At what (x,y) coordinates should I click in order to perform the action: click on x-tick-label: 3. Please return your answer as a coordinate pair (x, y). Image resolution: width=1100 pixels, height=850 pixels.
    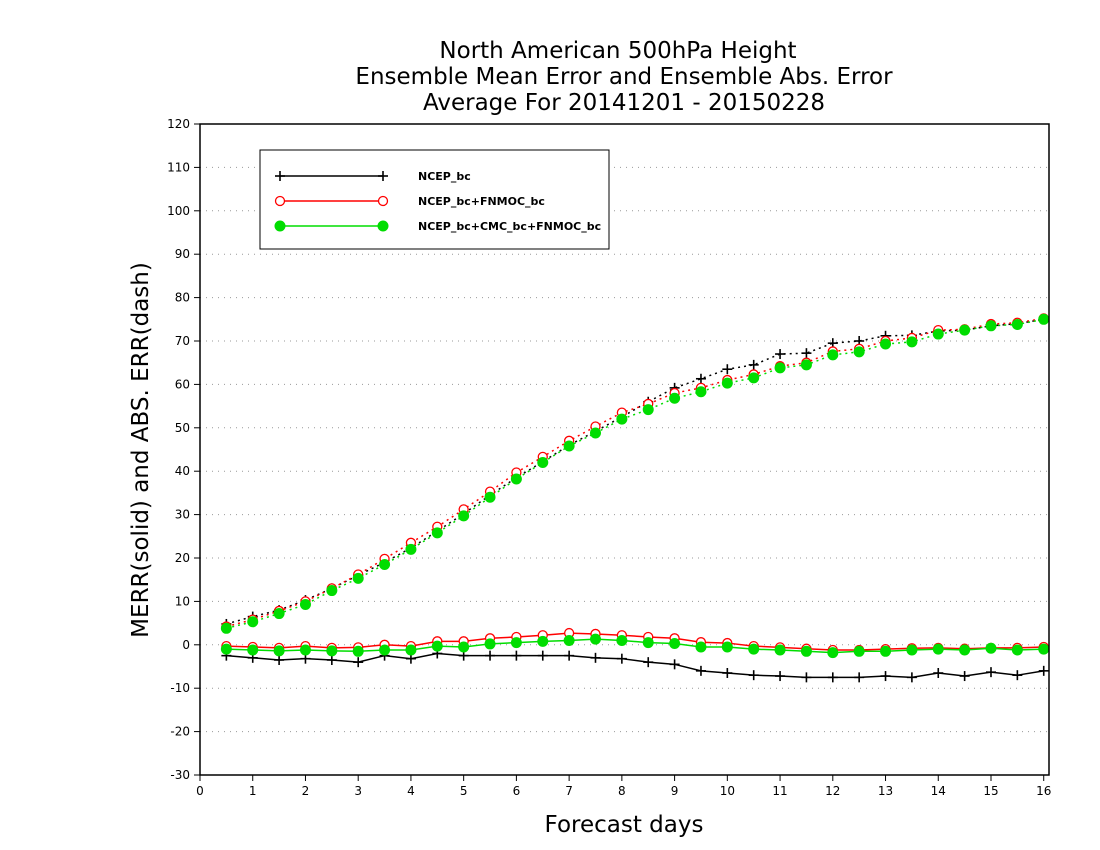
    Looking at the image, I should click on (358, 791).